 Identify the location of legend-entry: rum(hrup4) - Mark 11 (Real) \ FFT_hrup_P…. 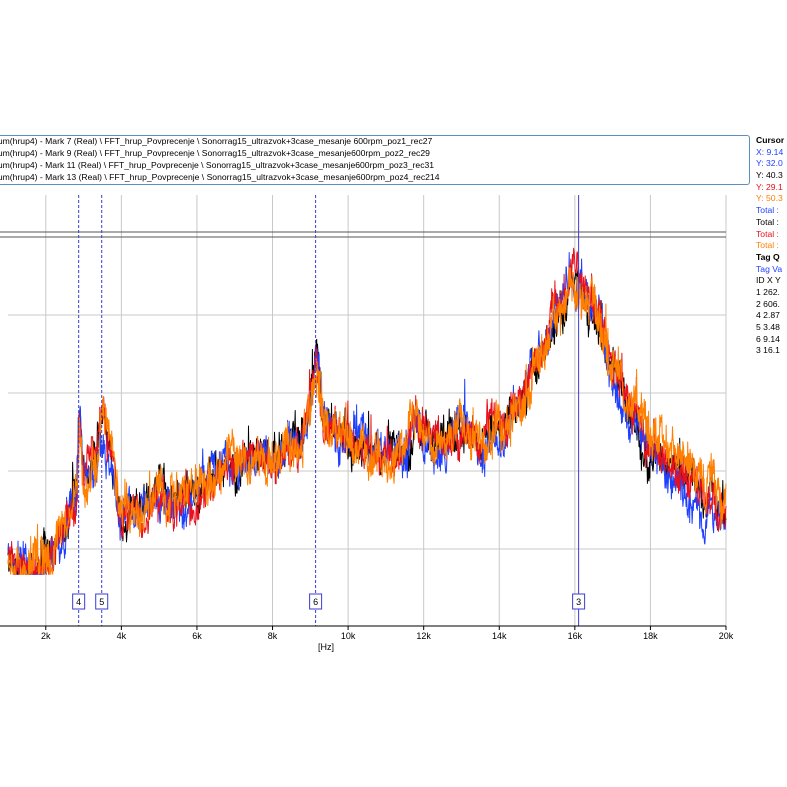
(217, 165).